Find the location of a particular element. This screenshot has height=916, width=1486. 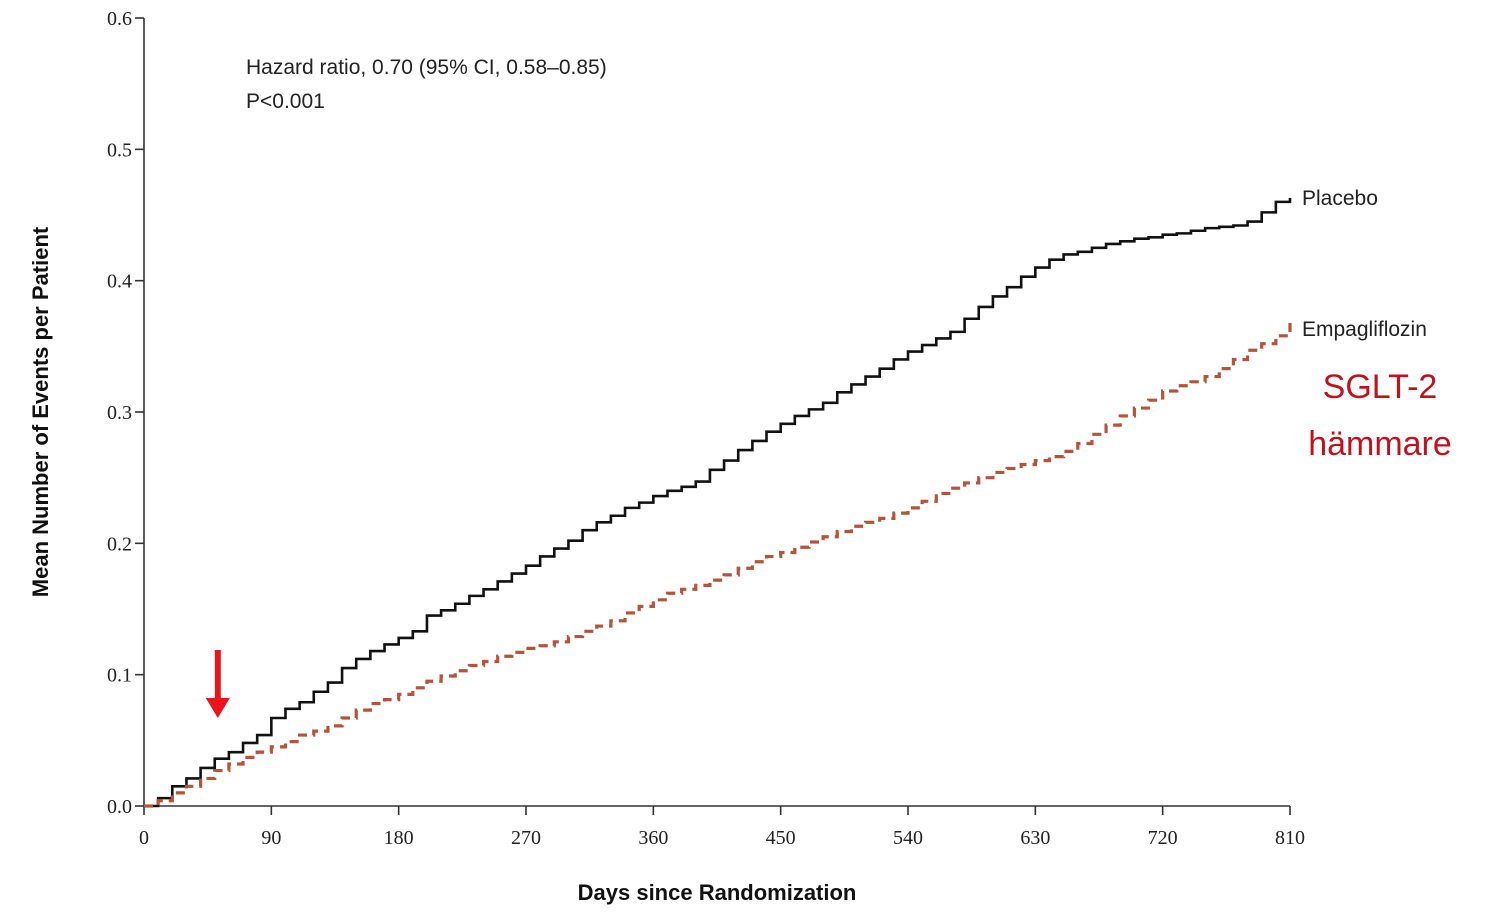

x-tick-label: 810 is located at coordinates (1290, 838).